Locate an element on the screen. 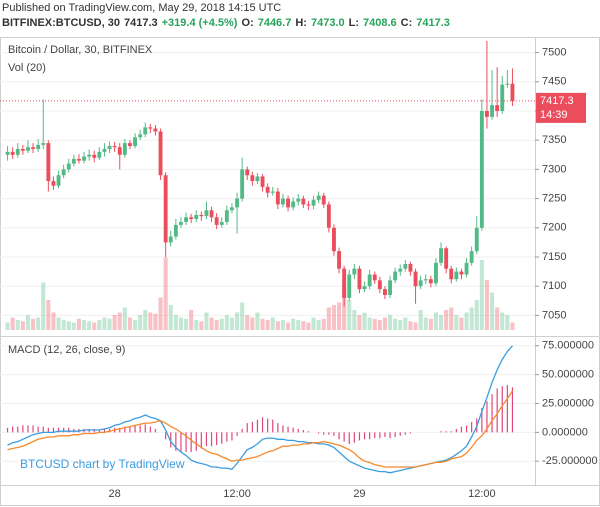  y-tick-label: 0.000000 is located at coordinates (565, 432).